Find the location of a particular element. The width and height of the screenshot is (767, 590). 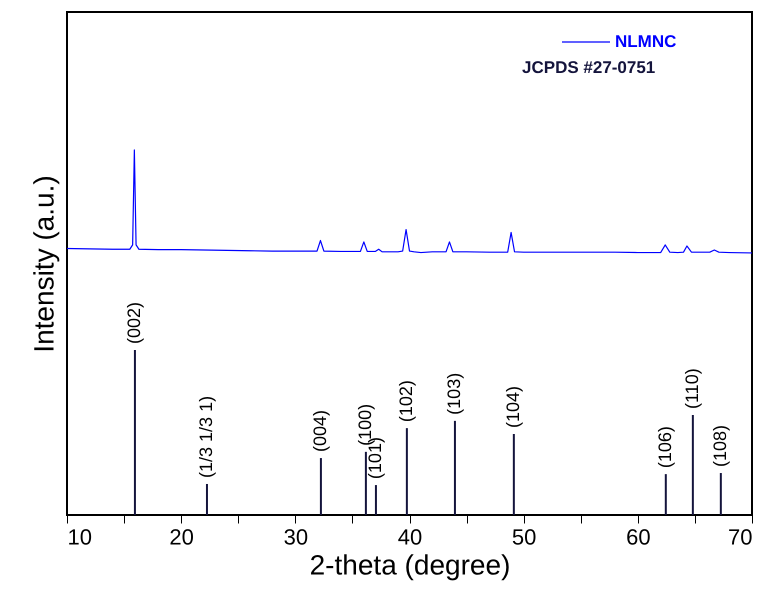

annotation: (110) is located at coordinates (692, 388).